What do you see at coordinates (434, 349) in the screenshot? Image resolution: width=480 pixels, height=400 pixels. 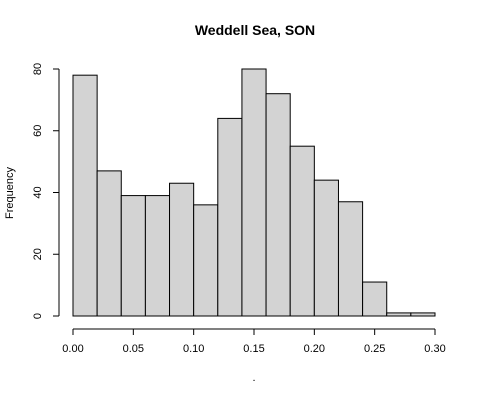 I see `x-tick-label-6: 0.30` at bounding box center [434, 349].